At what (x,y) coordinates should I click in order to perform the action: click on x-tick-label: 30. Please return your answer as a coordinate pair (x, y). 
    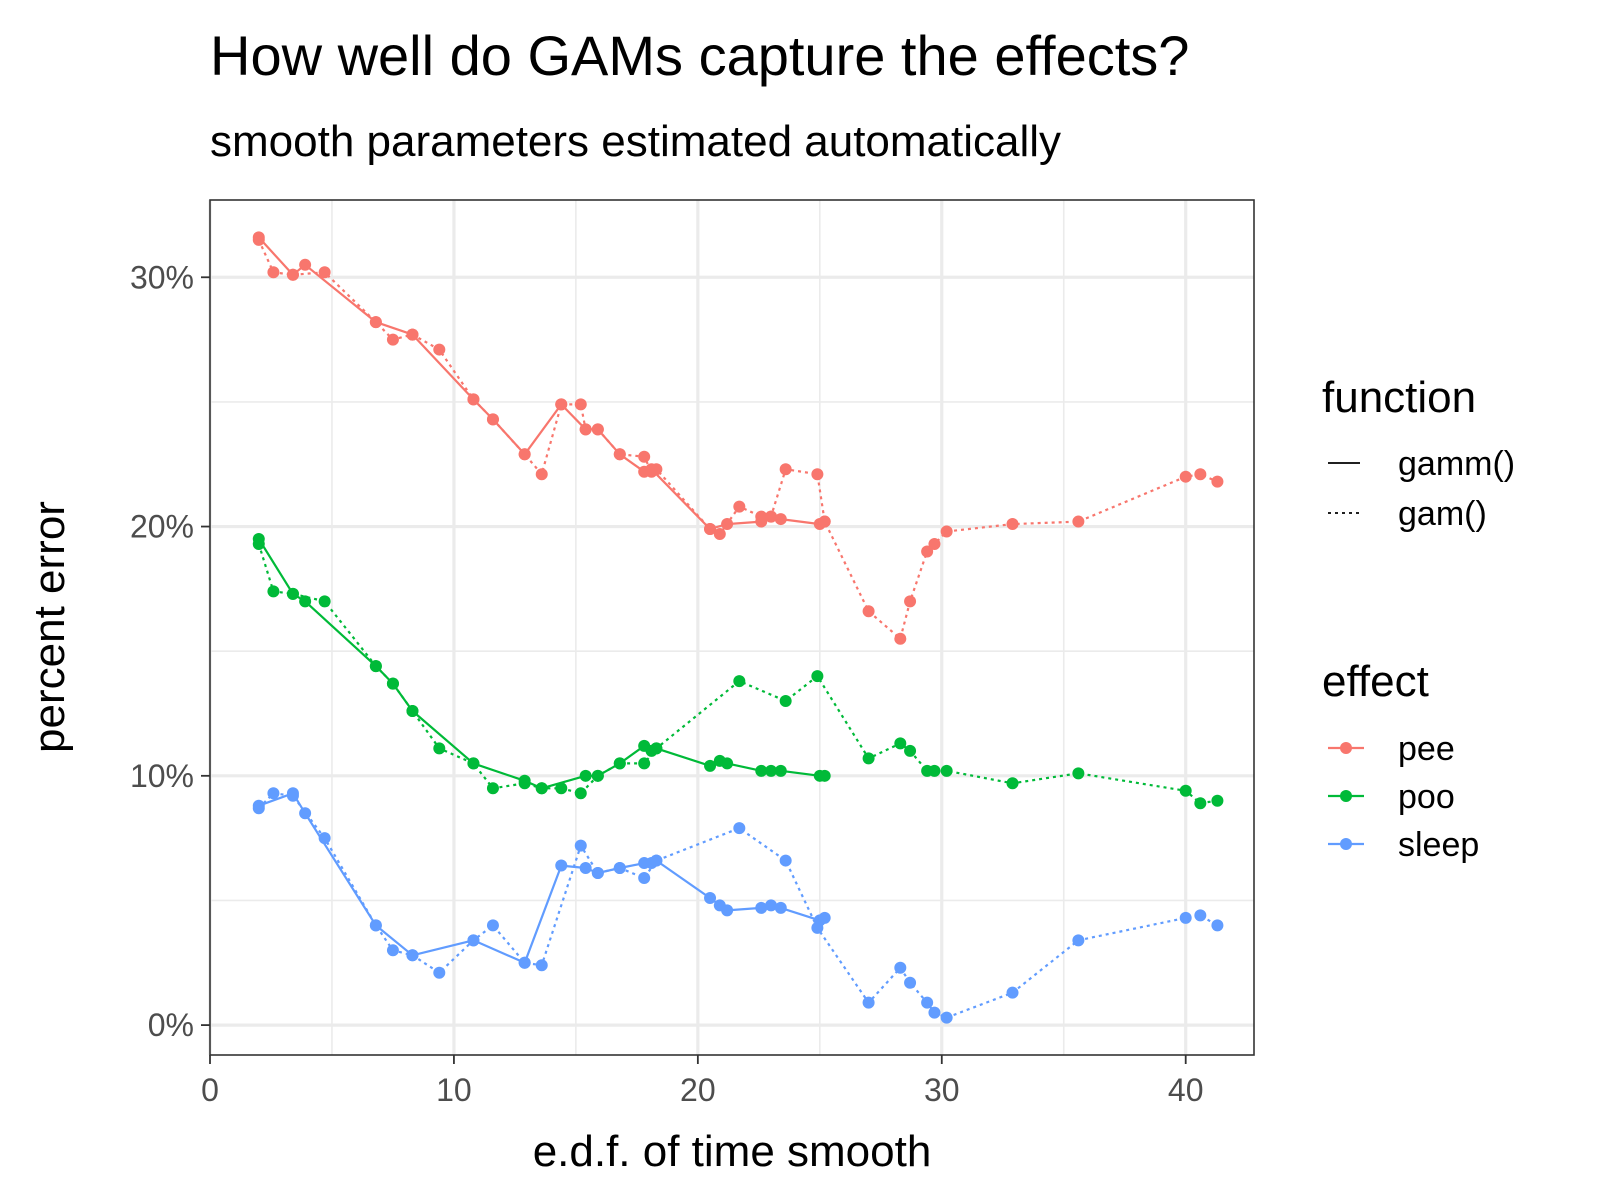
    Looking at the image, I should click on (942, 1090).